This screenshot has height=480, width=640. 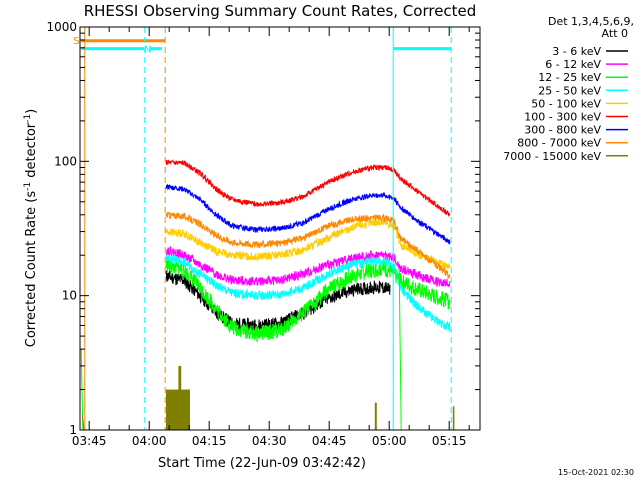 I want to click on legend-header-detectors: Det 1,3,4,5,6,9,, so click(x=591, y=21).